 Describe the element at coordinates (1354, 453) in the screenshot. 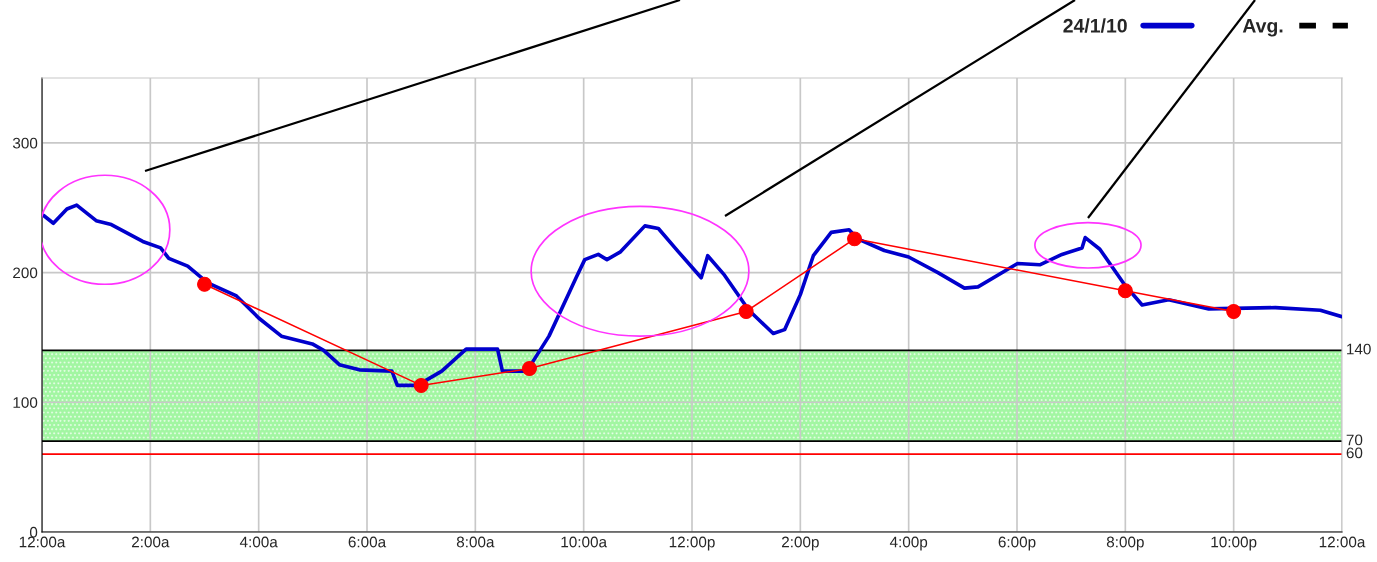

I see `ref-line-label: 60` at that location.